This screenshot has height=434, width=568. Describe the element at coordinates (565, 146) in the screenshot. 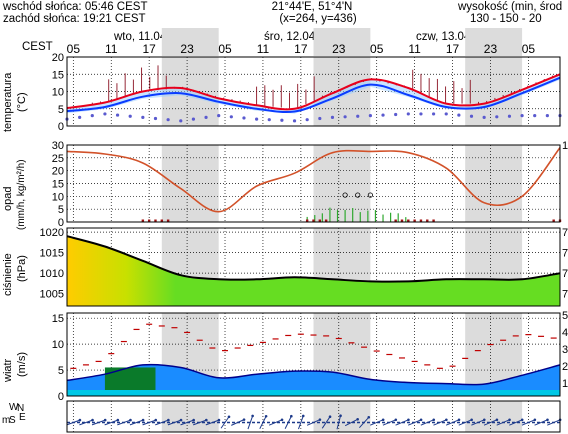

I see `precip-right-tick: 1` at that location.